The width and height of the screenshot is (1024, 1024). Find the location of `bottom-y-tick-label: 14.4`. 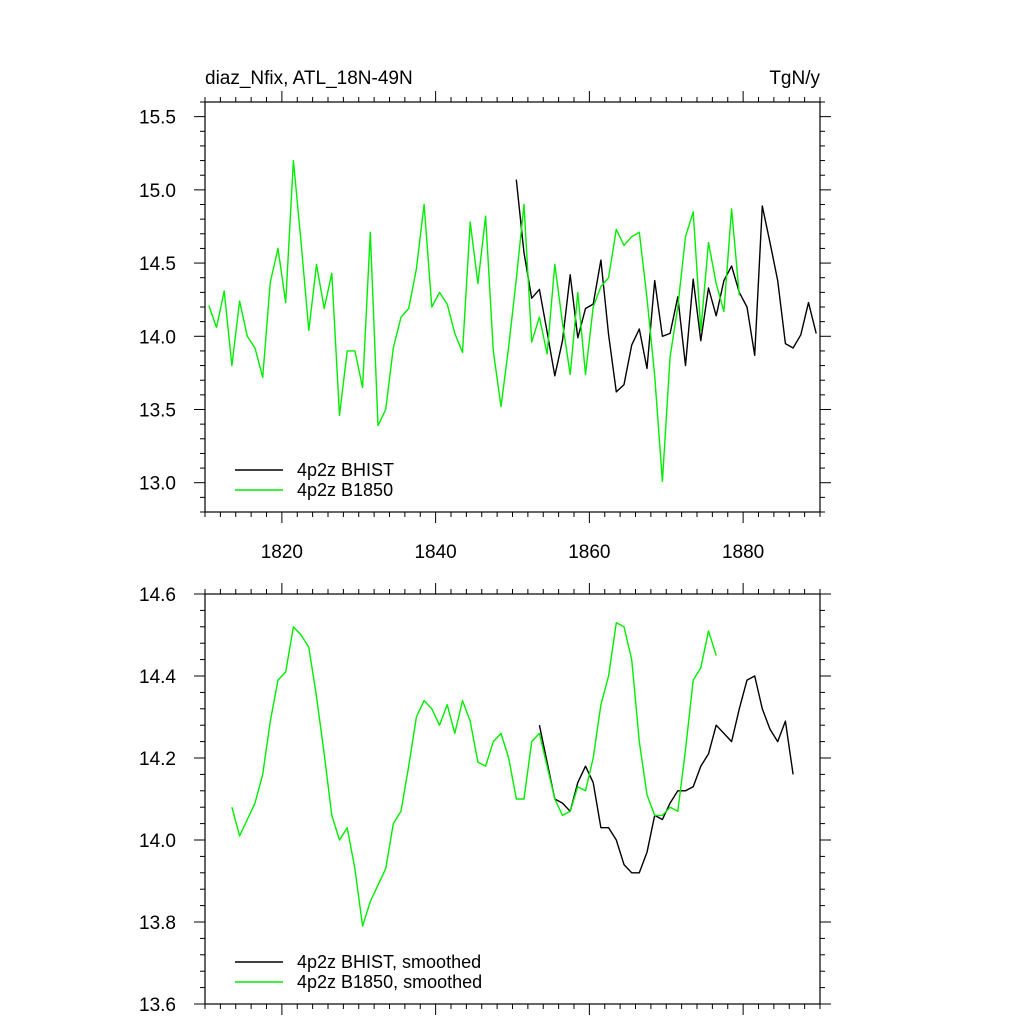

bottom-y-tick-label: 14.4 is located at coordinates (157, 677).